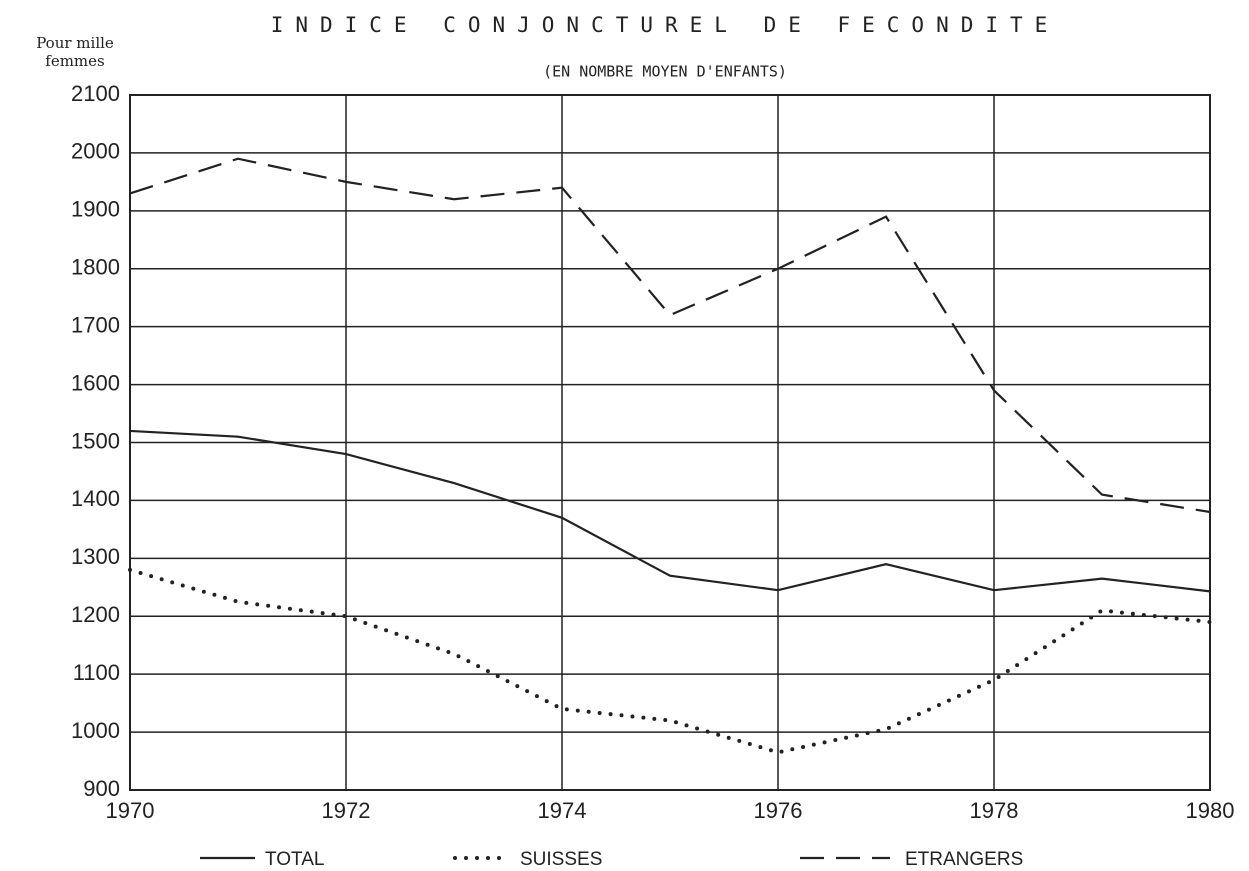 The width and height of the screenshot is (1249, 871). I want to click on y-tick-label: 1500, so click(95, 440).